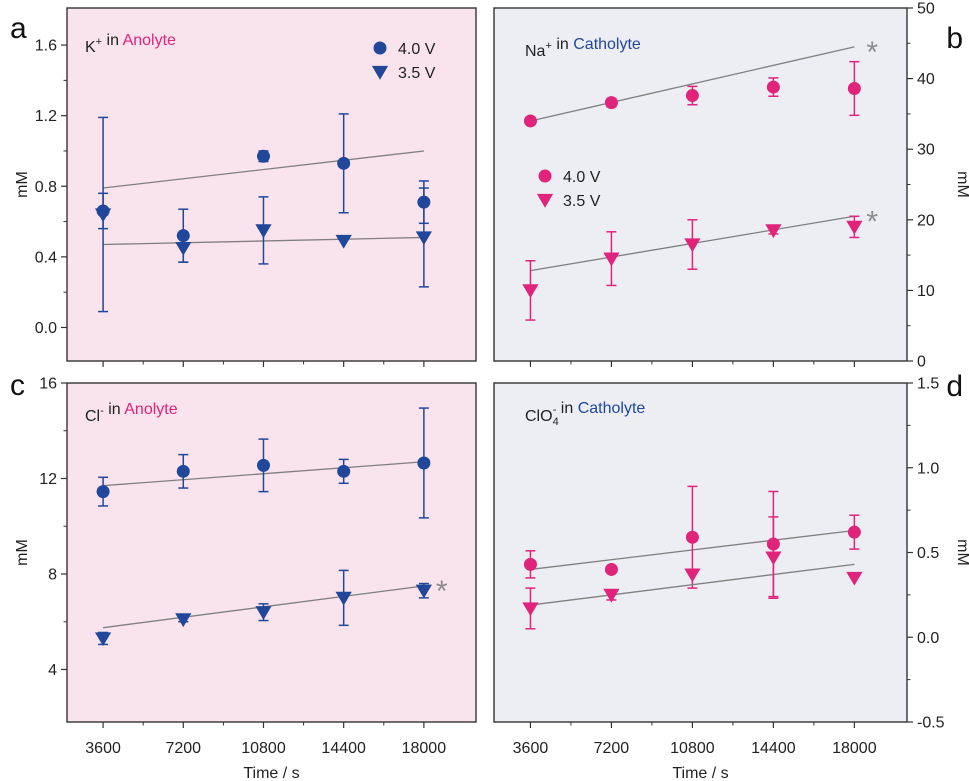 The image size is (969, 781). What do you see at coordinates (926, 9) in the screenshot?
I see `y-tick-label: 50` at bounding box center [926, 9].